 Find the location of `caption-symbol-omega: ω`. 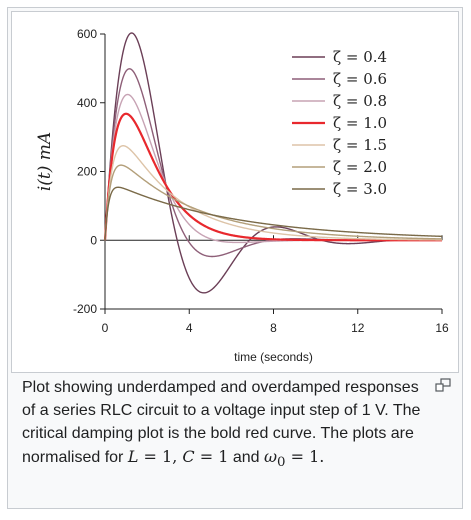

caption-symbol-omega: ω is located at coordinates (271, 456).